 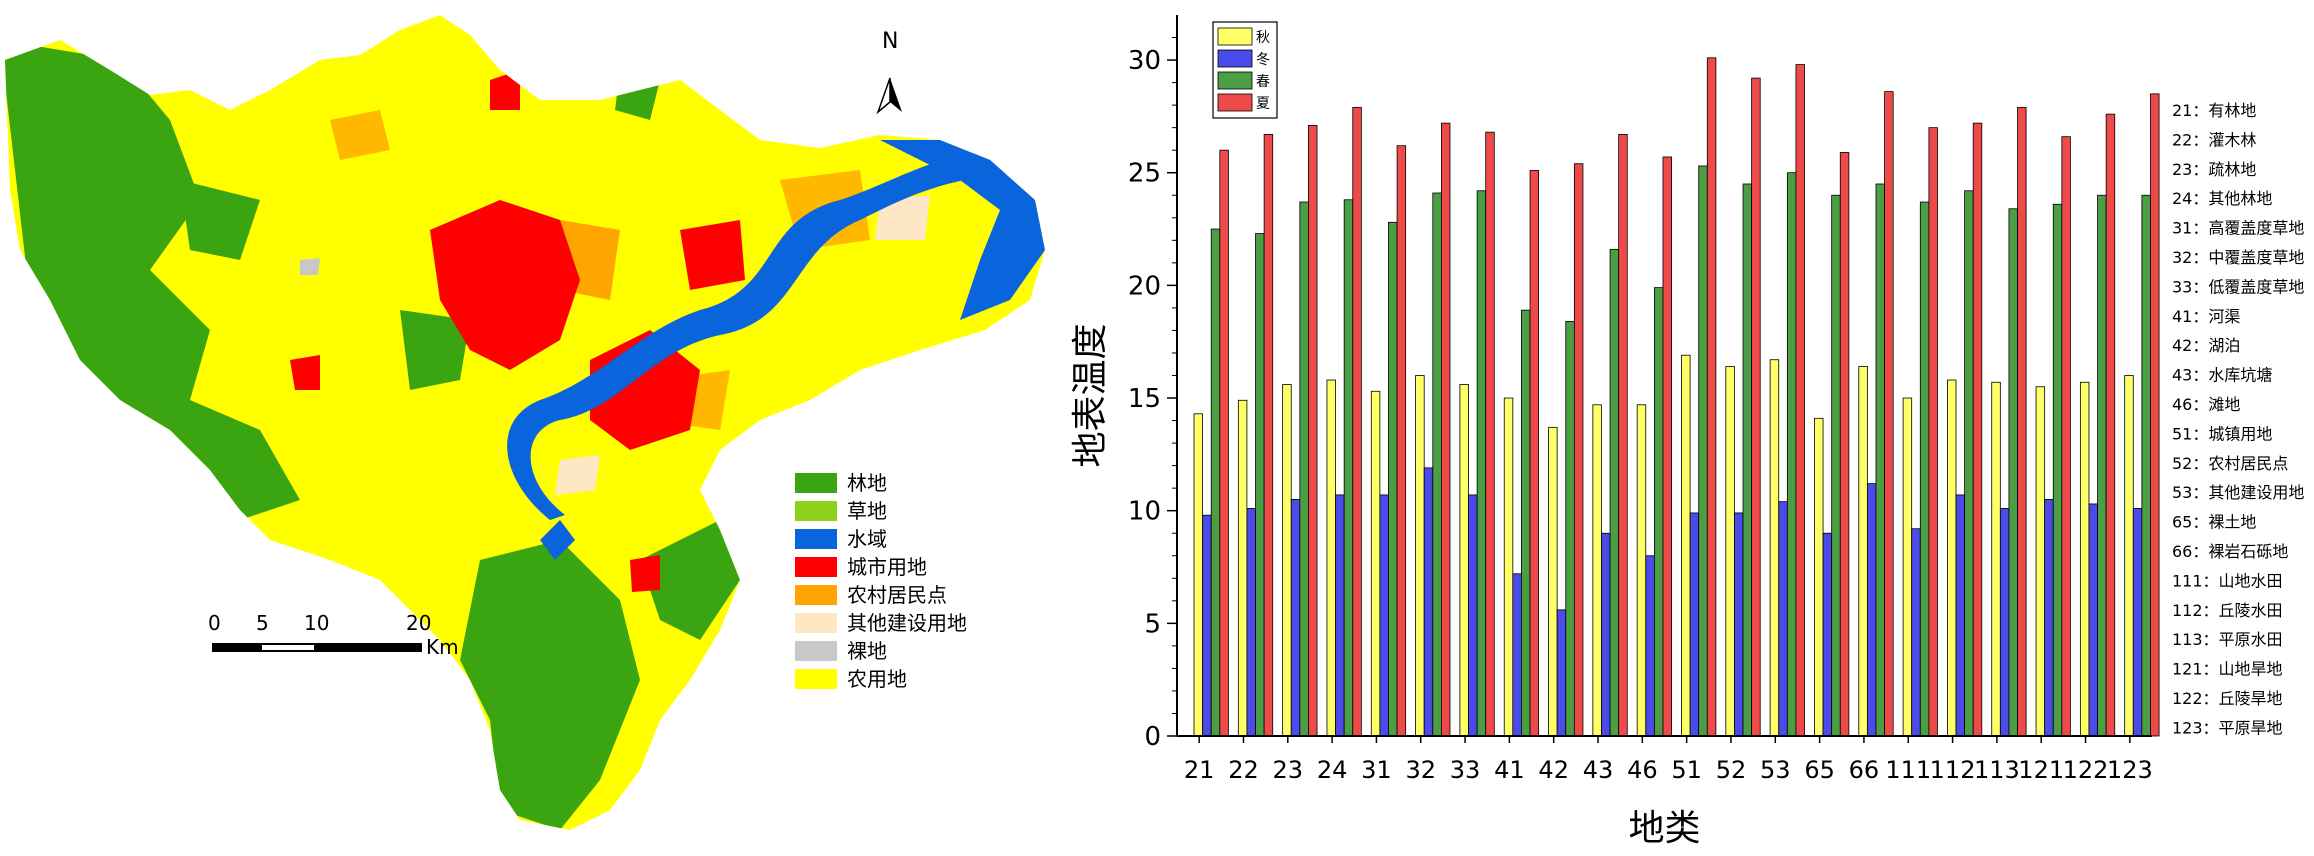 What do you see at coordinates (2110, 425) in the screenshot?
I see `bar-夏-122` at bounding box center [2110, 425].